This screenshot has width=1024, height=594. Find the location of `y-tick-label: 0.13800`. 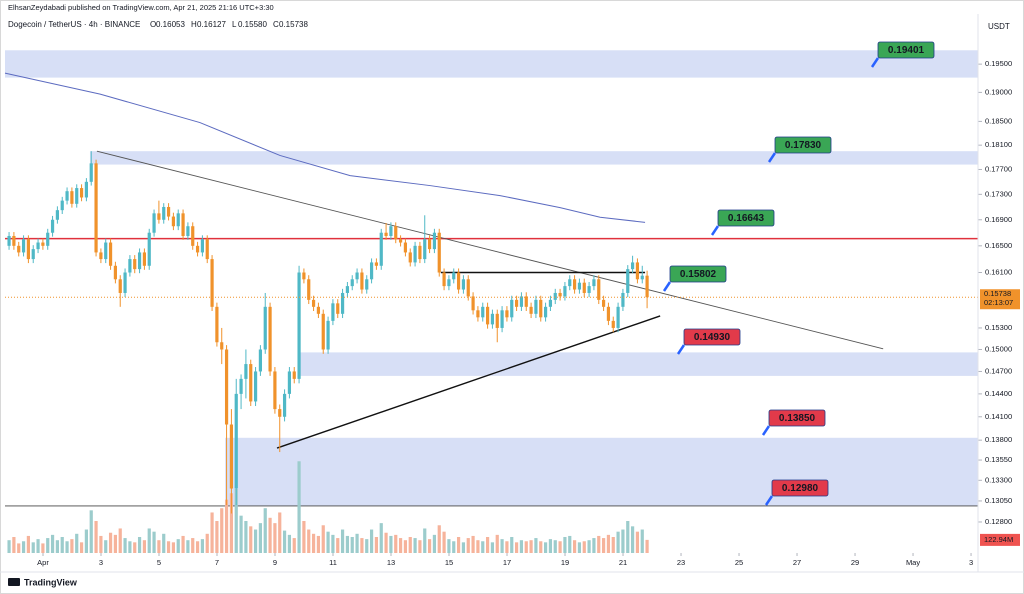

y-tick-label: 0.13800 is located at coordinates (998, 439).